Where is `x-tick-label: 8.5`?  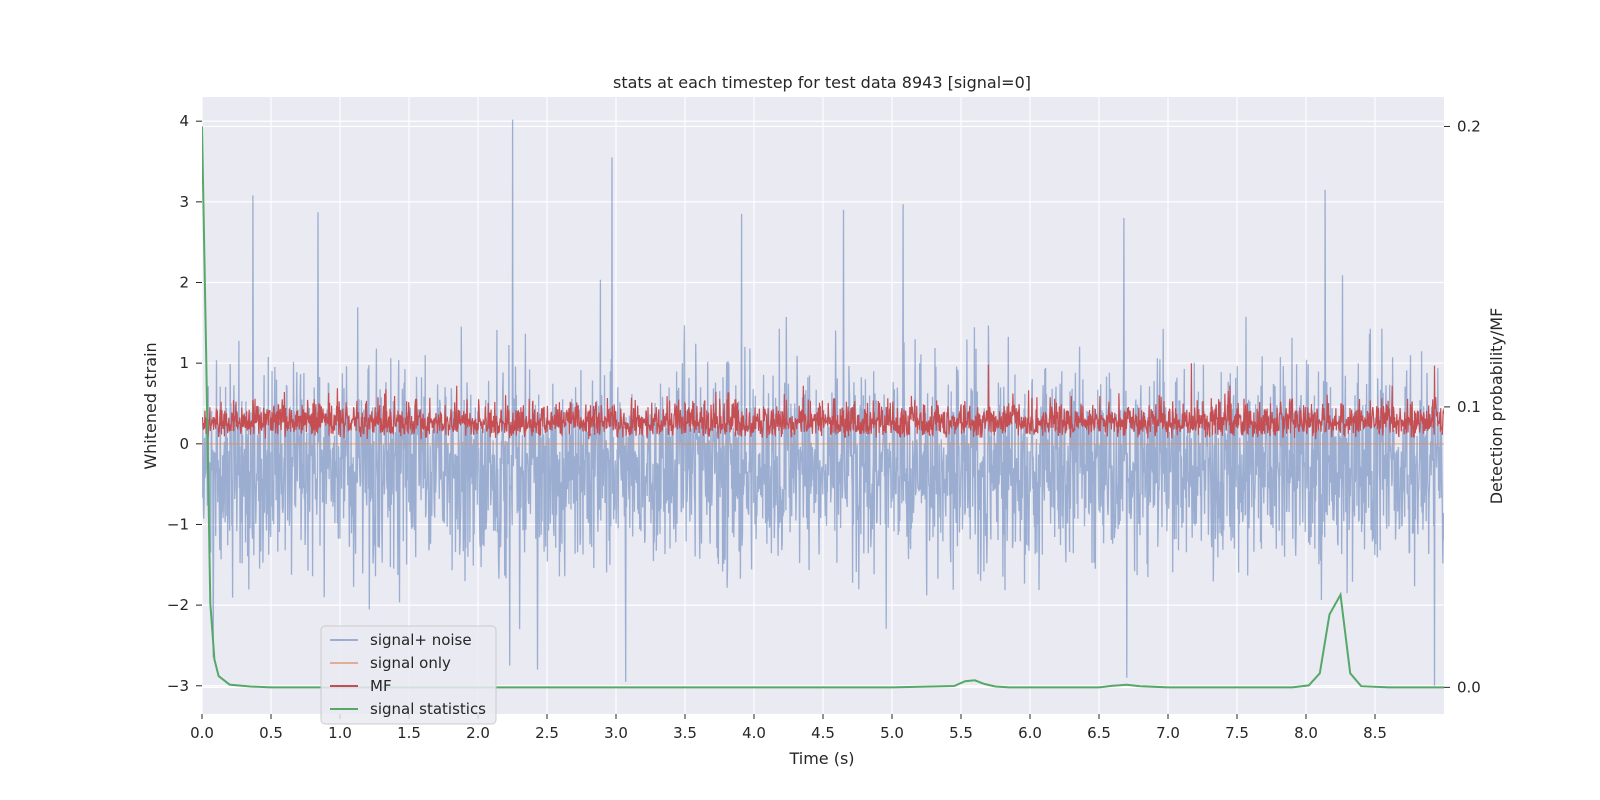
x-tick-label: 8.5 is located at coordinates (1375, 733).